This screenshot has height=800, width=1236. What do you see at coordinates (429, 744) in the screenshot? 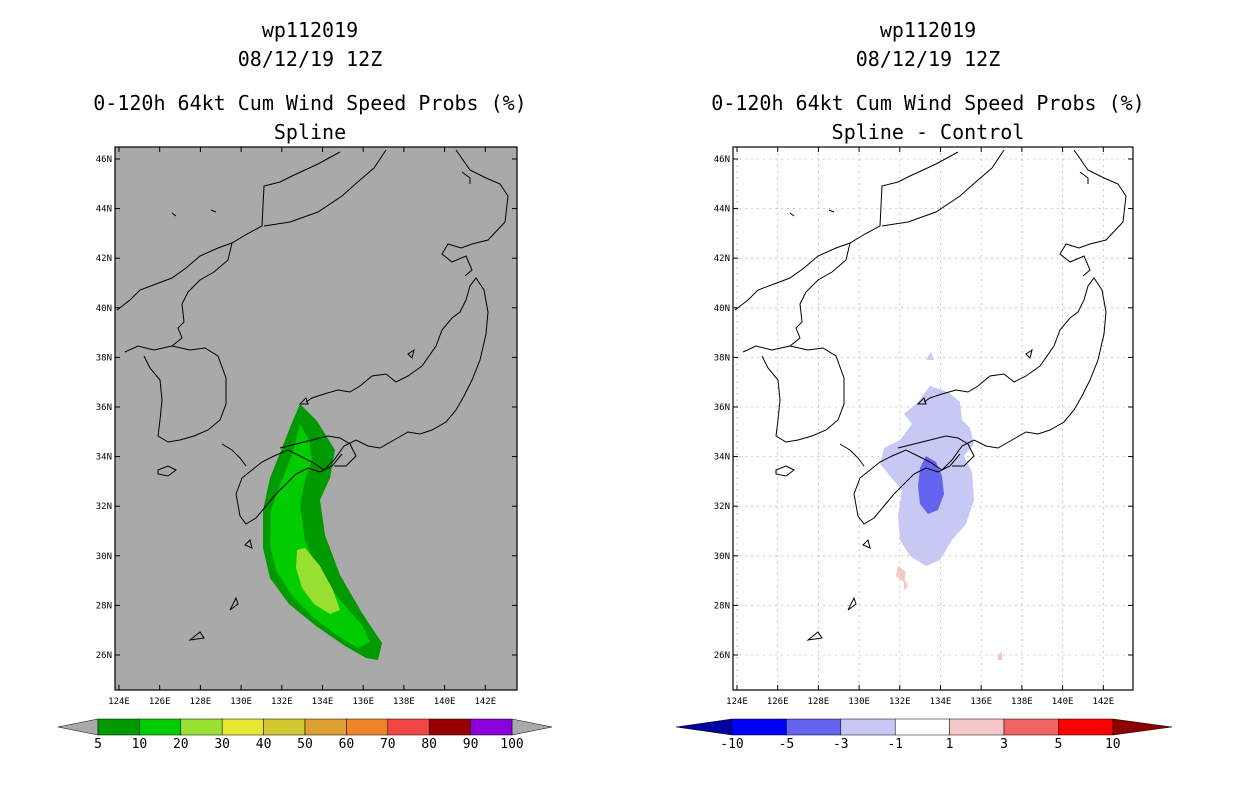
I see `left-colorbar-label: 80` at bounding box center [429, 744].